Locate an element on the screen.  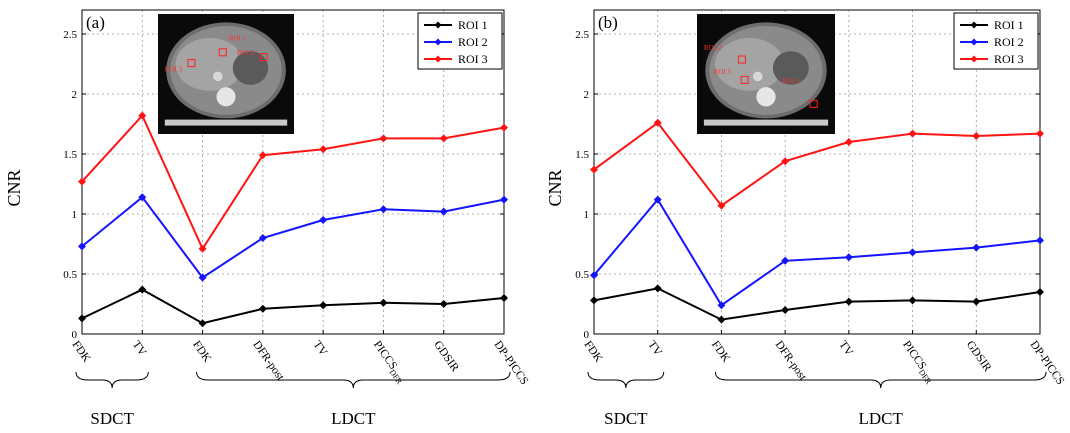
y-tick-label: 0 is located at coordinates (587, 335).